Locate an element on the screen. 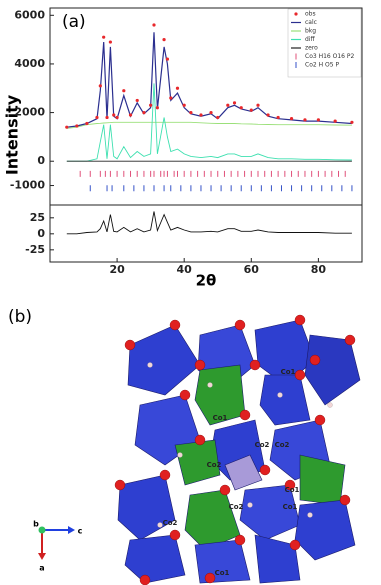  y-tick-label: -1000 is located at coordinates (28, 185).